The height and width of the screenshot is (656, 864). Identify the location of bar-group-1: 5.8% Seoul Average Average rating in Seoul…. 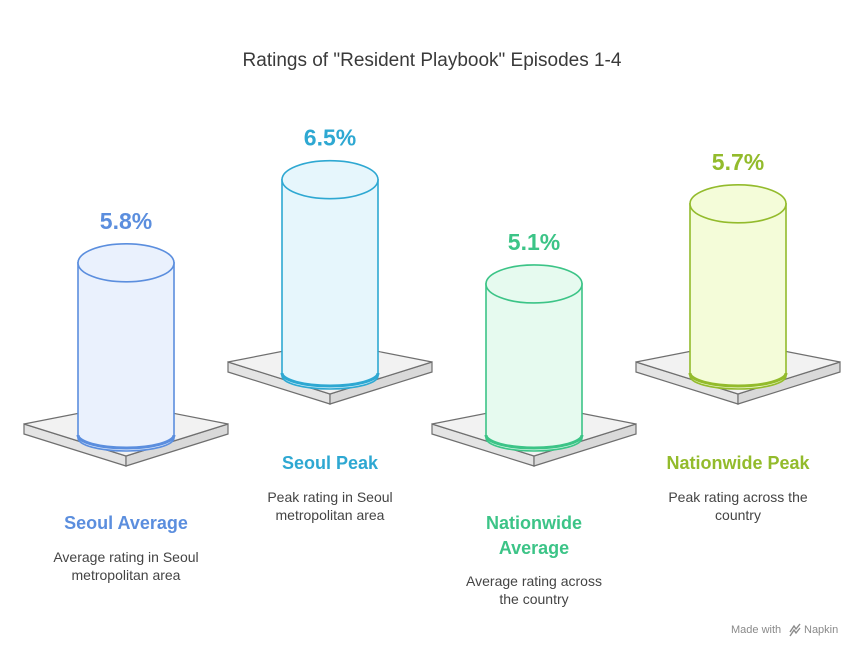
(126, 395).